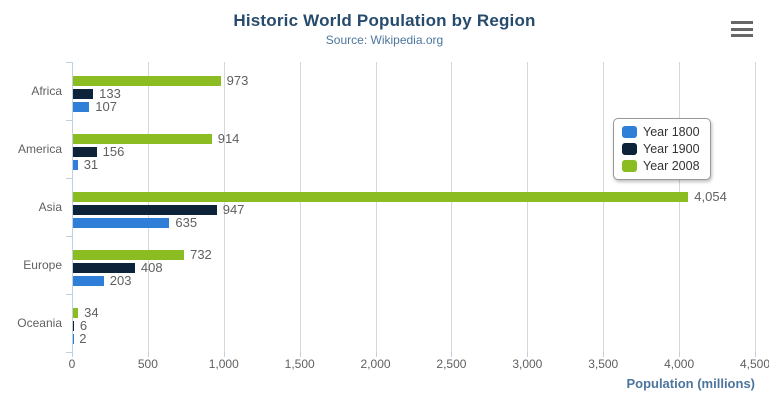 The image size is (769, 416). I want to click on category-label-africa: Africa, so click(46, 91).